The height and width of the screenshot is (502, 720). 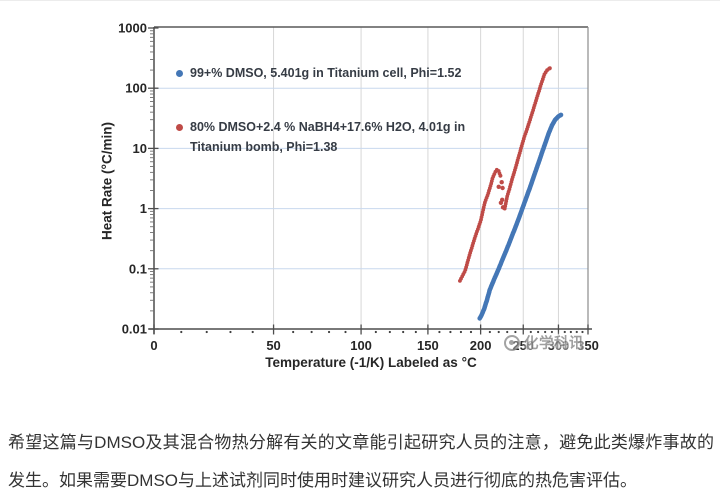 I want to click on x-axis-ticks: 0 50 100 150 200 250 300 350, so click(x=374, y=338).